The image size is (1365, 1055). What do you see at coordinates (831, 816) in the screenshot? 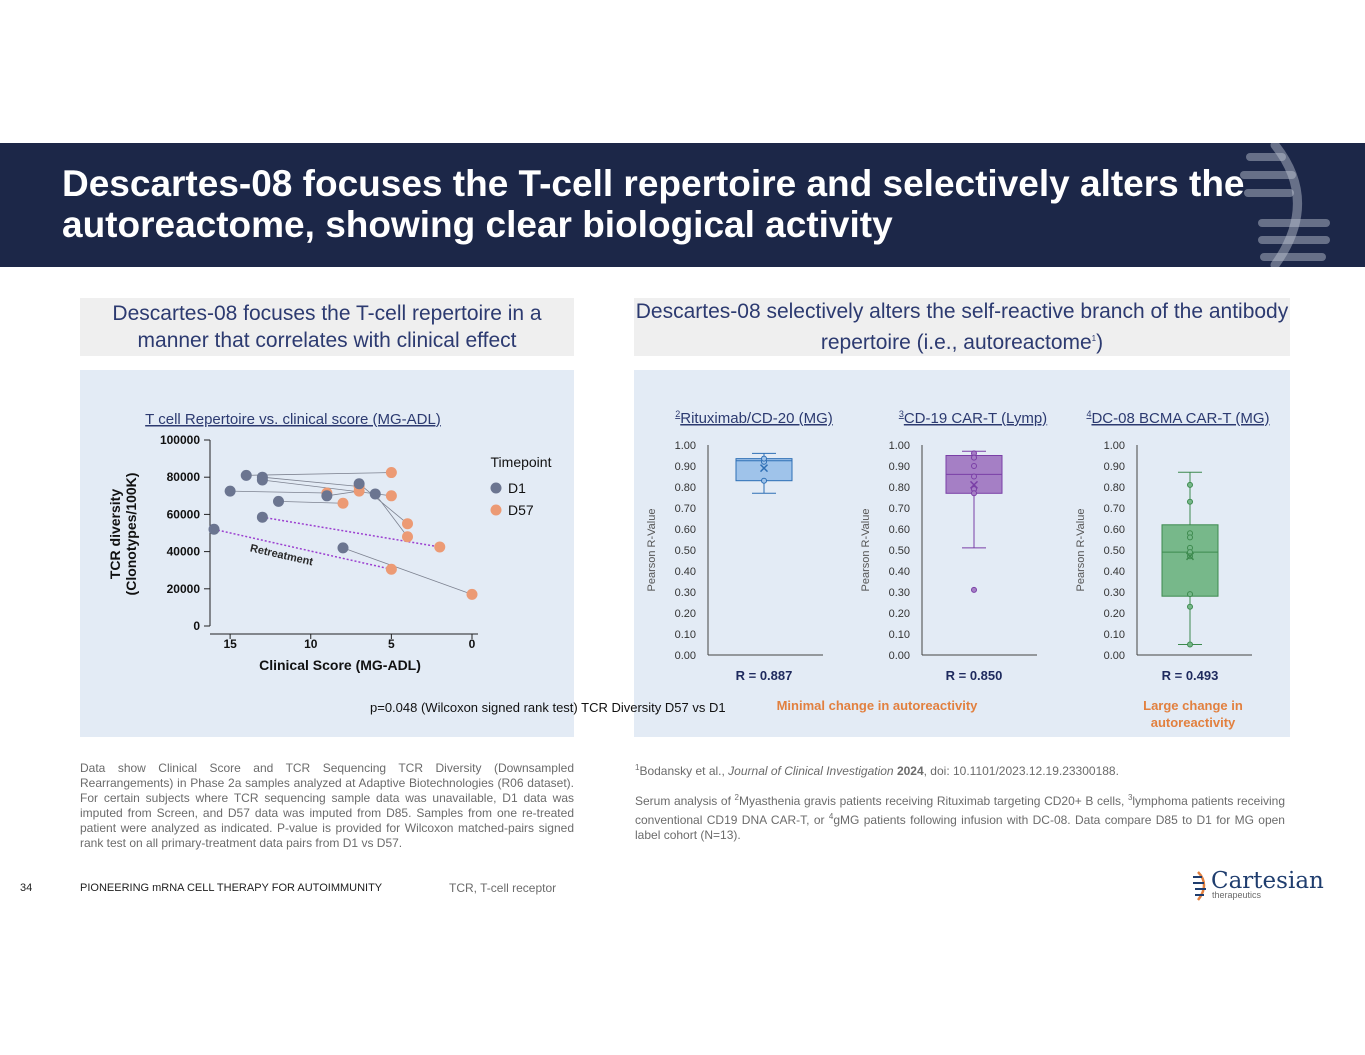
I see `serum-s4: 4` at bounding box center [831, 816].